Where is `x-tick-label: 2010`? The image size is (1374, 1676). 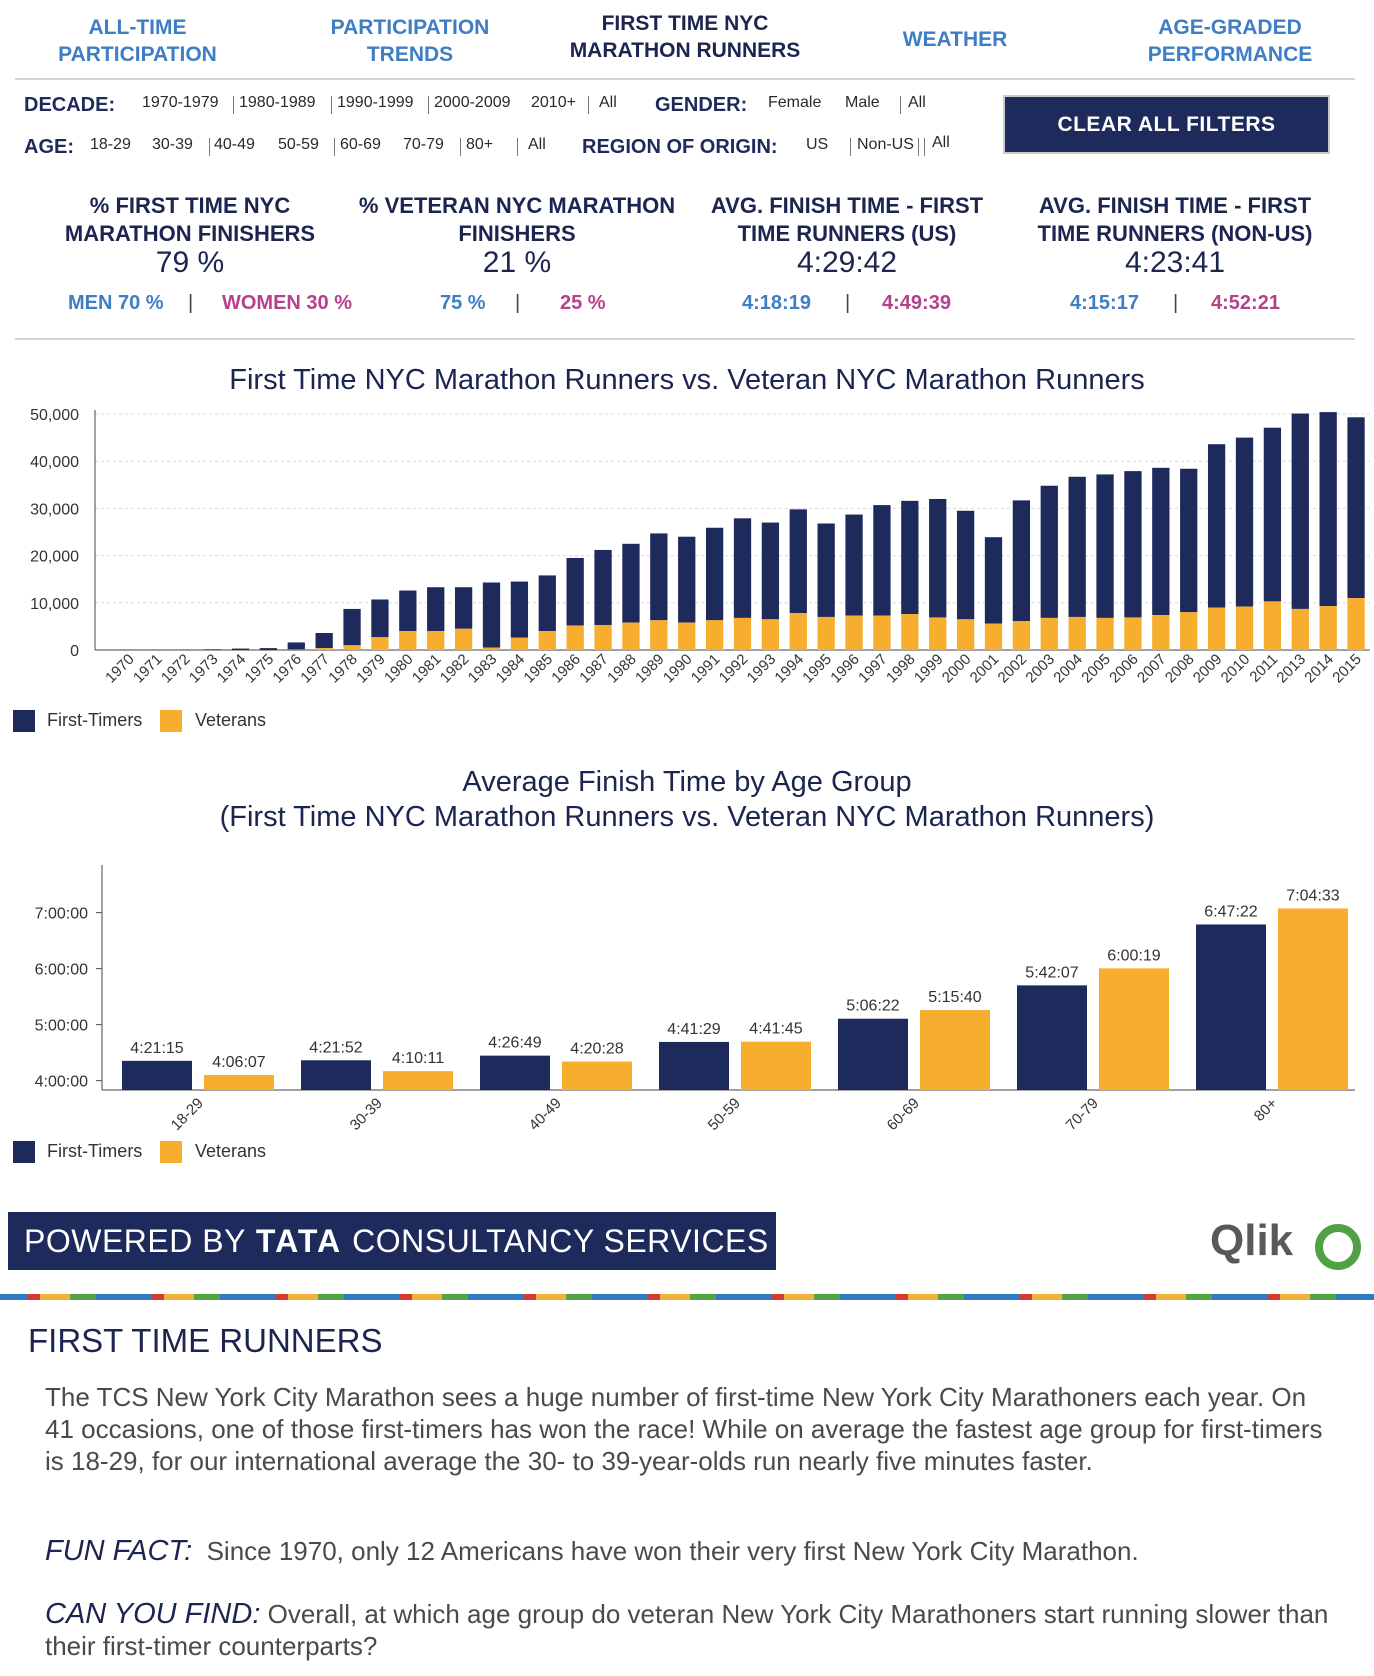
x-tick-label: 2010 is located at coordinates (1236, 669).